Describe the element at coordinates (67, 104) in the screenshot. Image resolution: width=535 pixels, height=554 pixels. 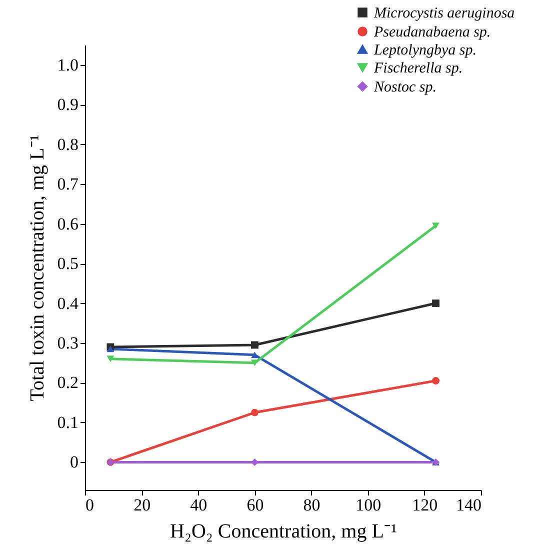
I see `y-tick-label: 0.9` at that location.